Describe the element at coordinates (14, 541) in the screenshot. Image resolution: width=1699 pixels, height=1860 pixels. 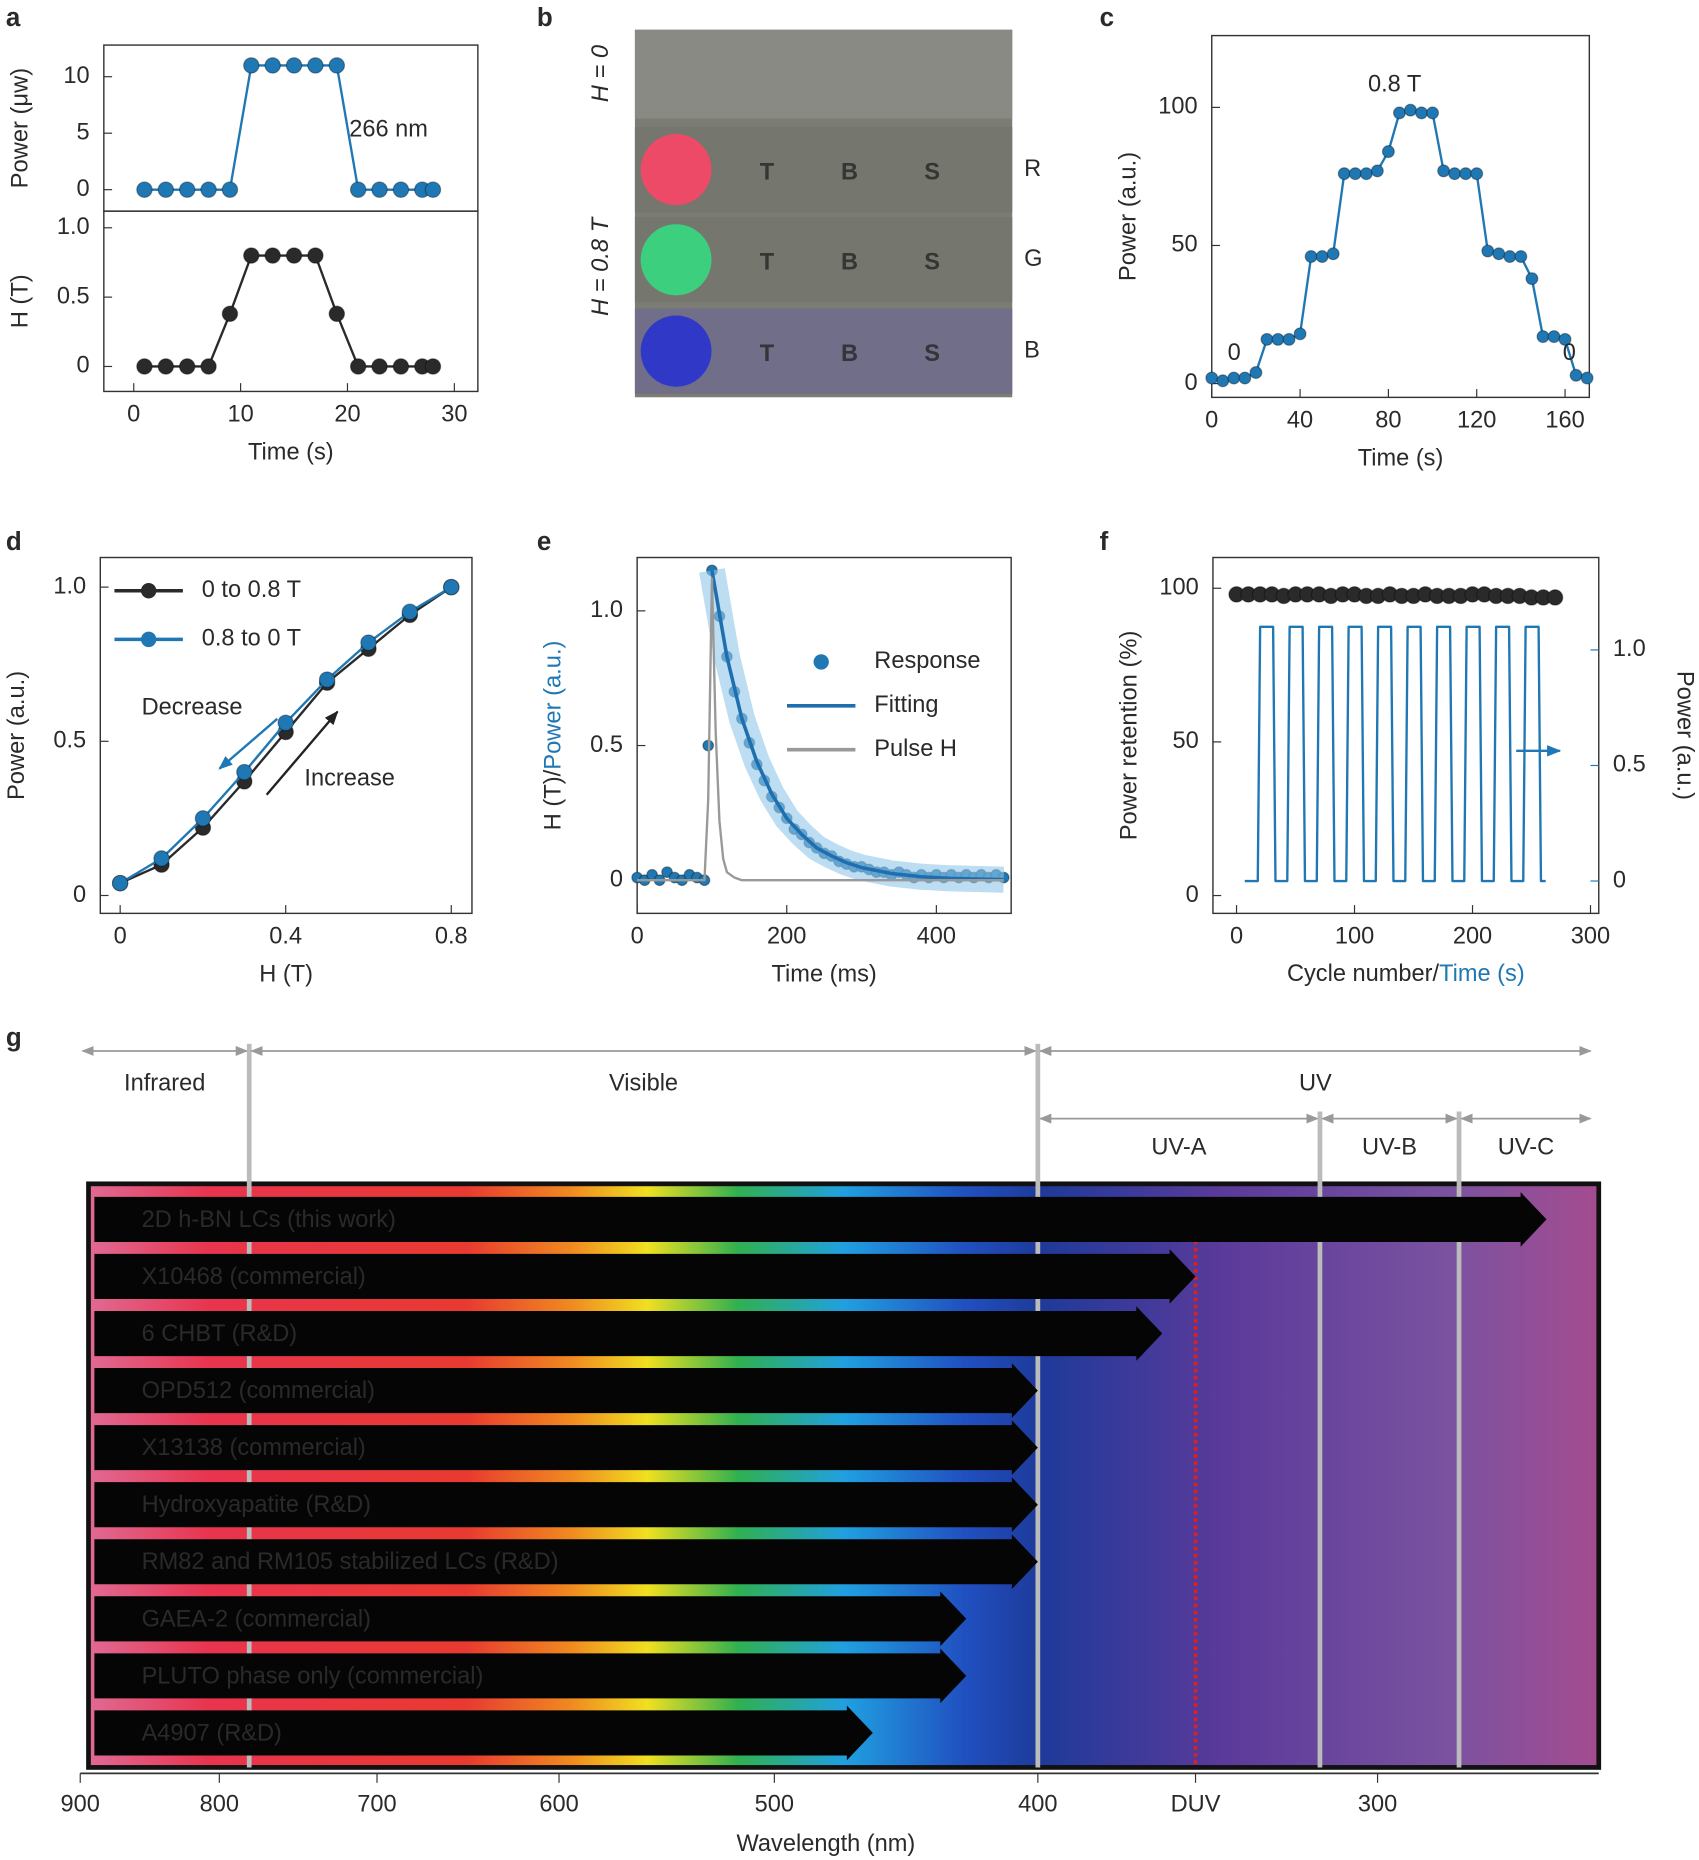
I see `panel-letter: d` at that location.